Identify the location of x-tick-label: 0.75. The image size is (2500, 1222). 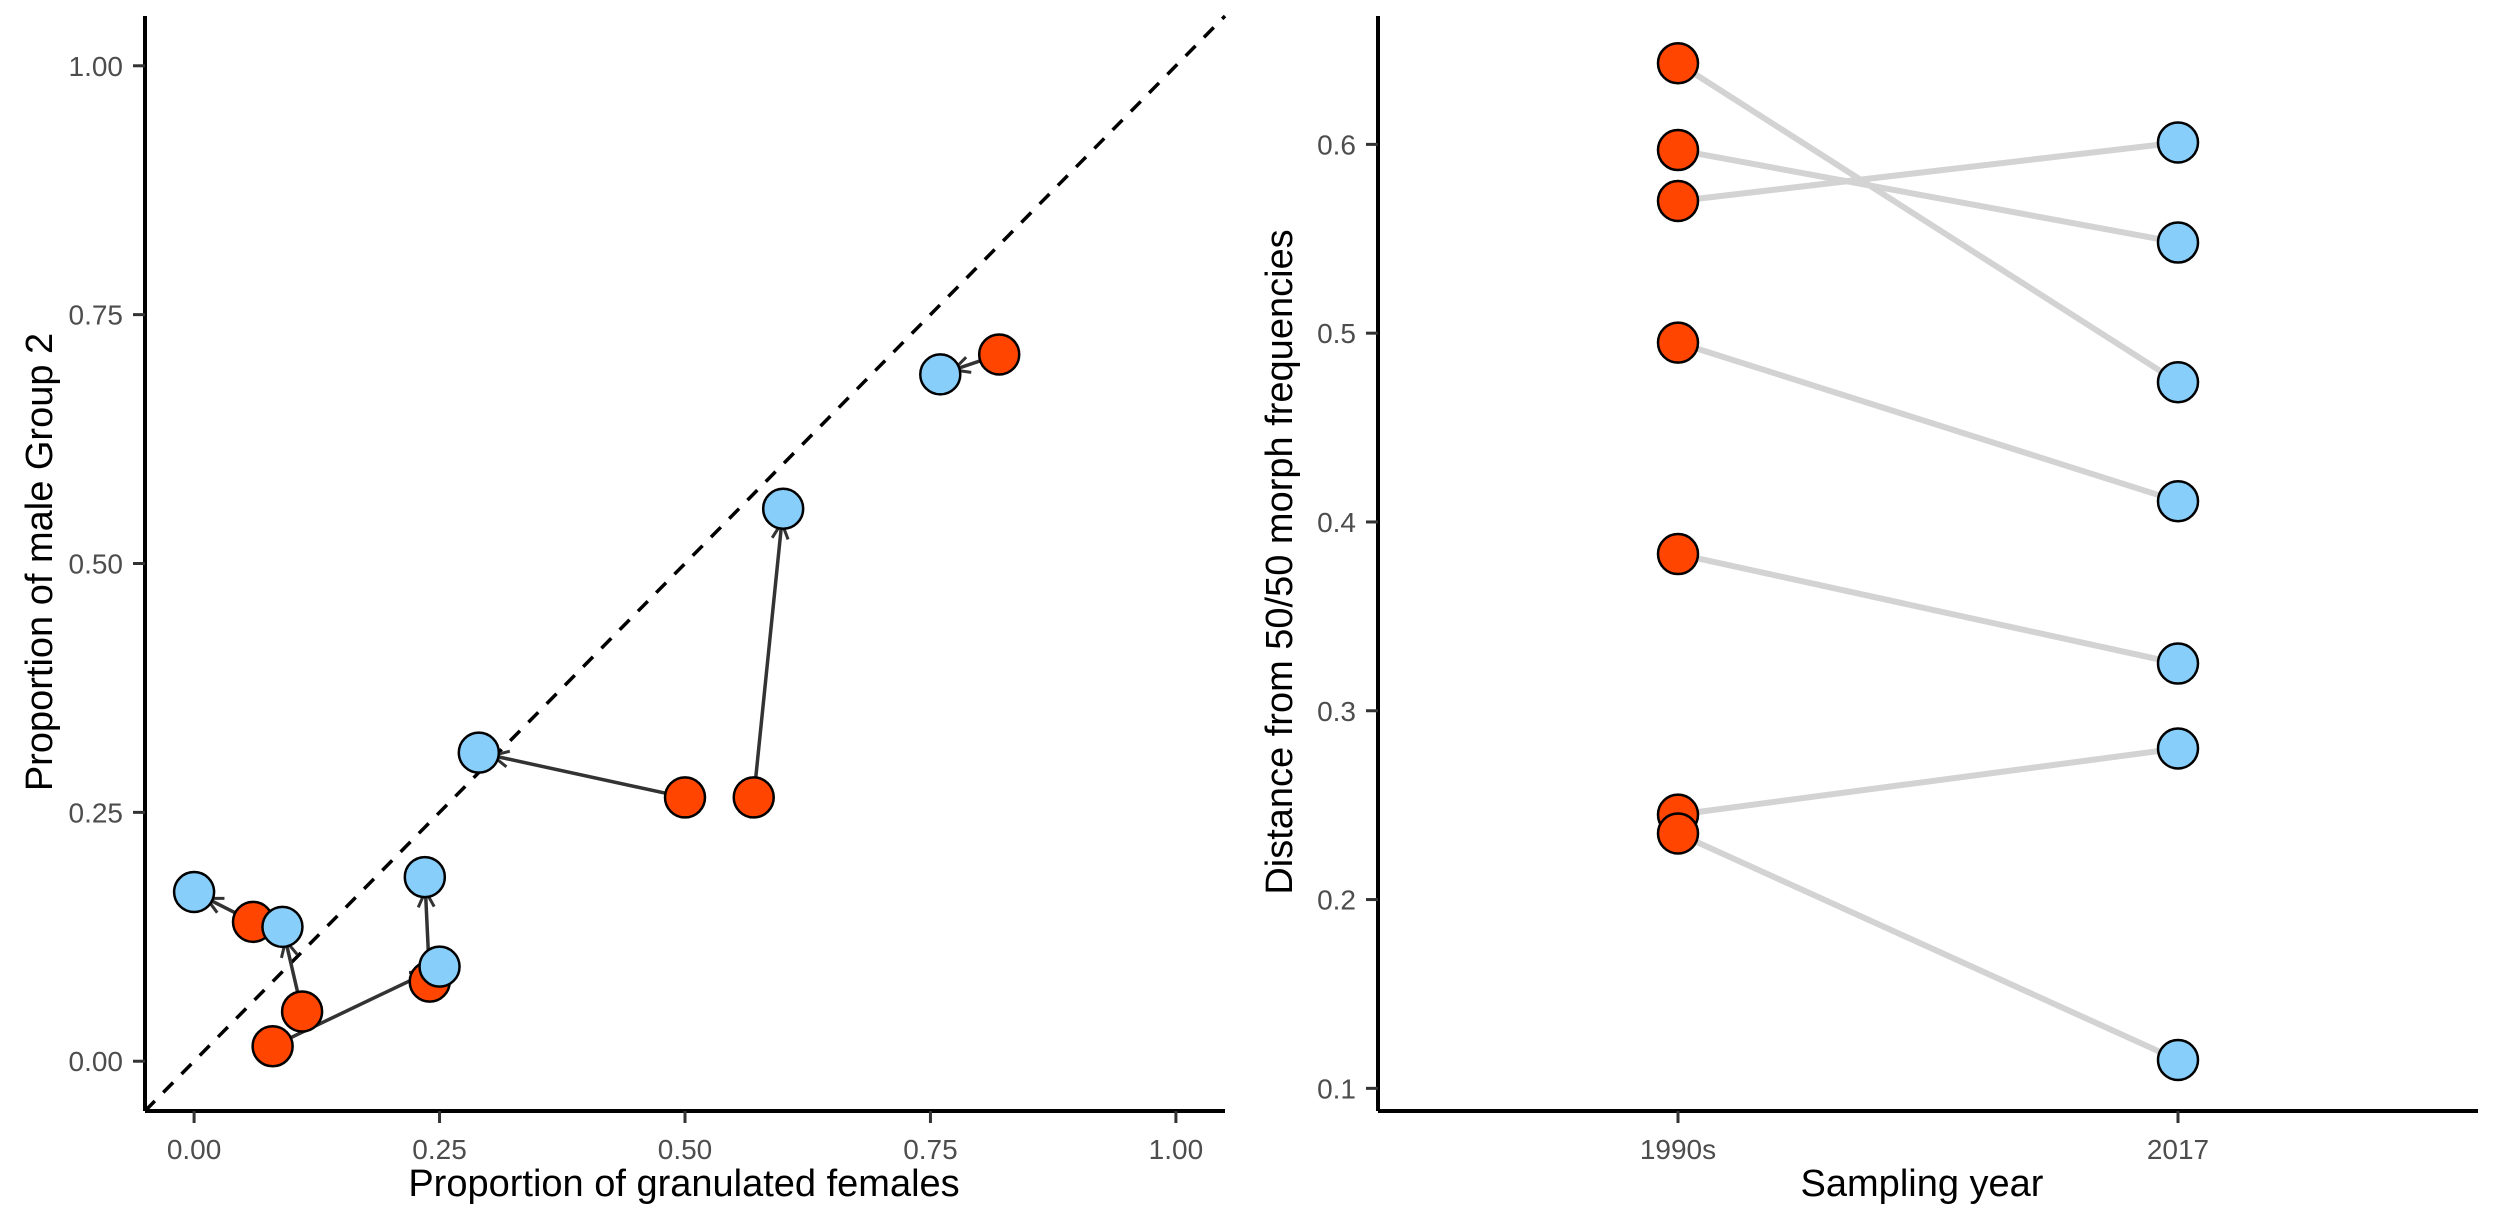
(930, 1149).